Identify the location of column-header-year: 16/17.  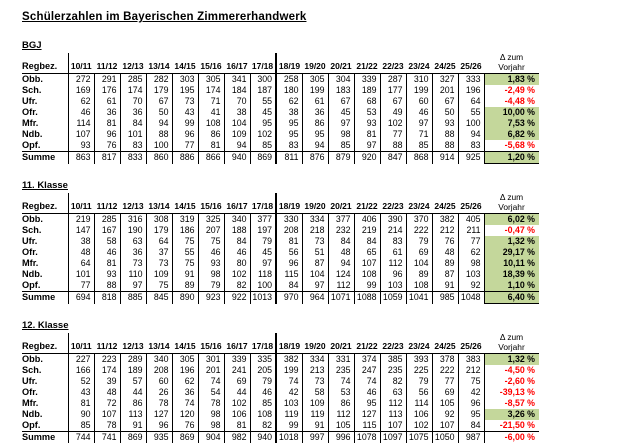
(237, 63).